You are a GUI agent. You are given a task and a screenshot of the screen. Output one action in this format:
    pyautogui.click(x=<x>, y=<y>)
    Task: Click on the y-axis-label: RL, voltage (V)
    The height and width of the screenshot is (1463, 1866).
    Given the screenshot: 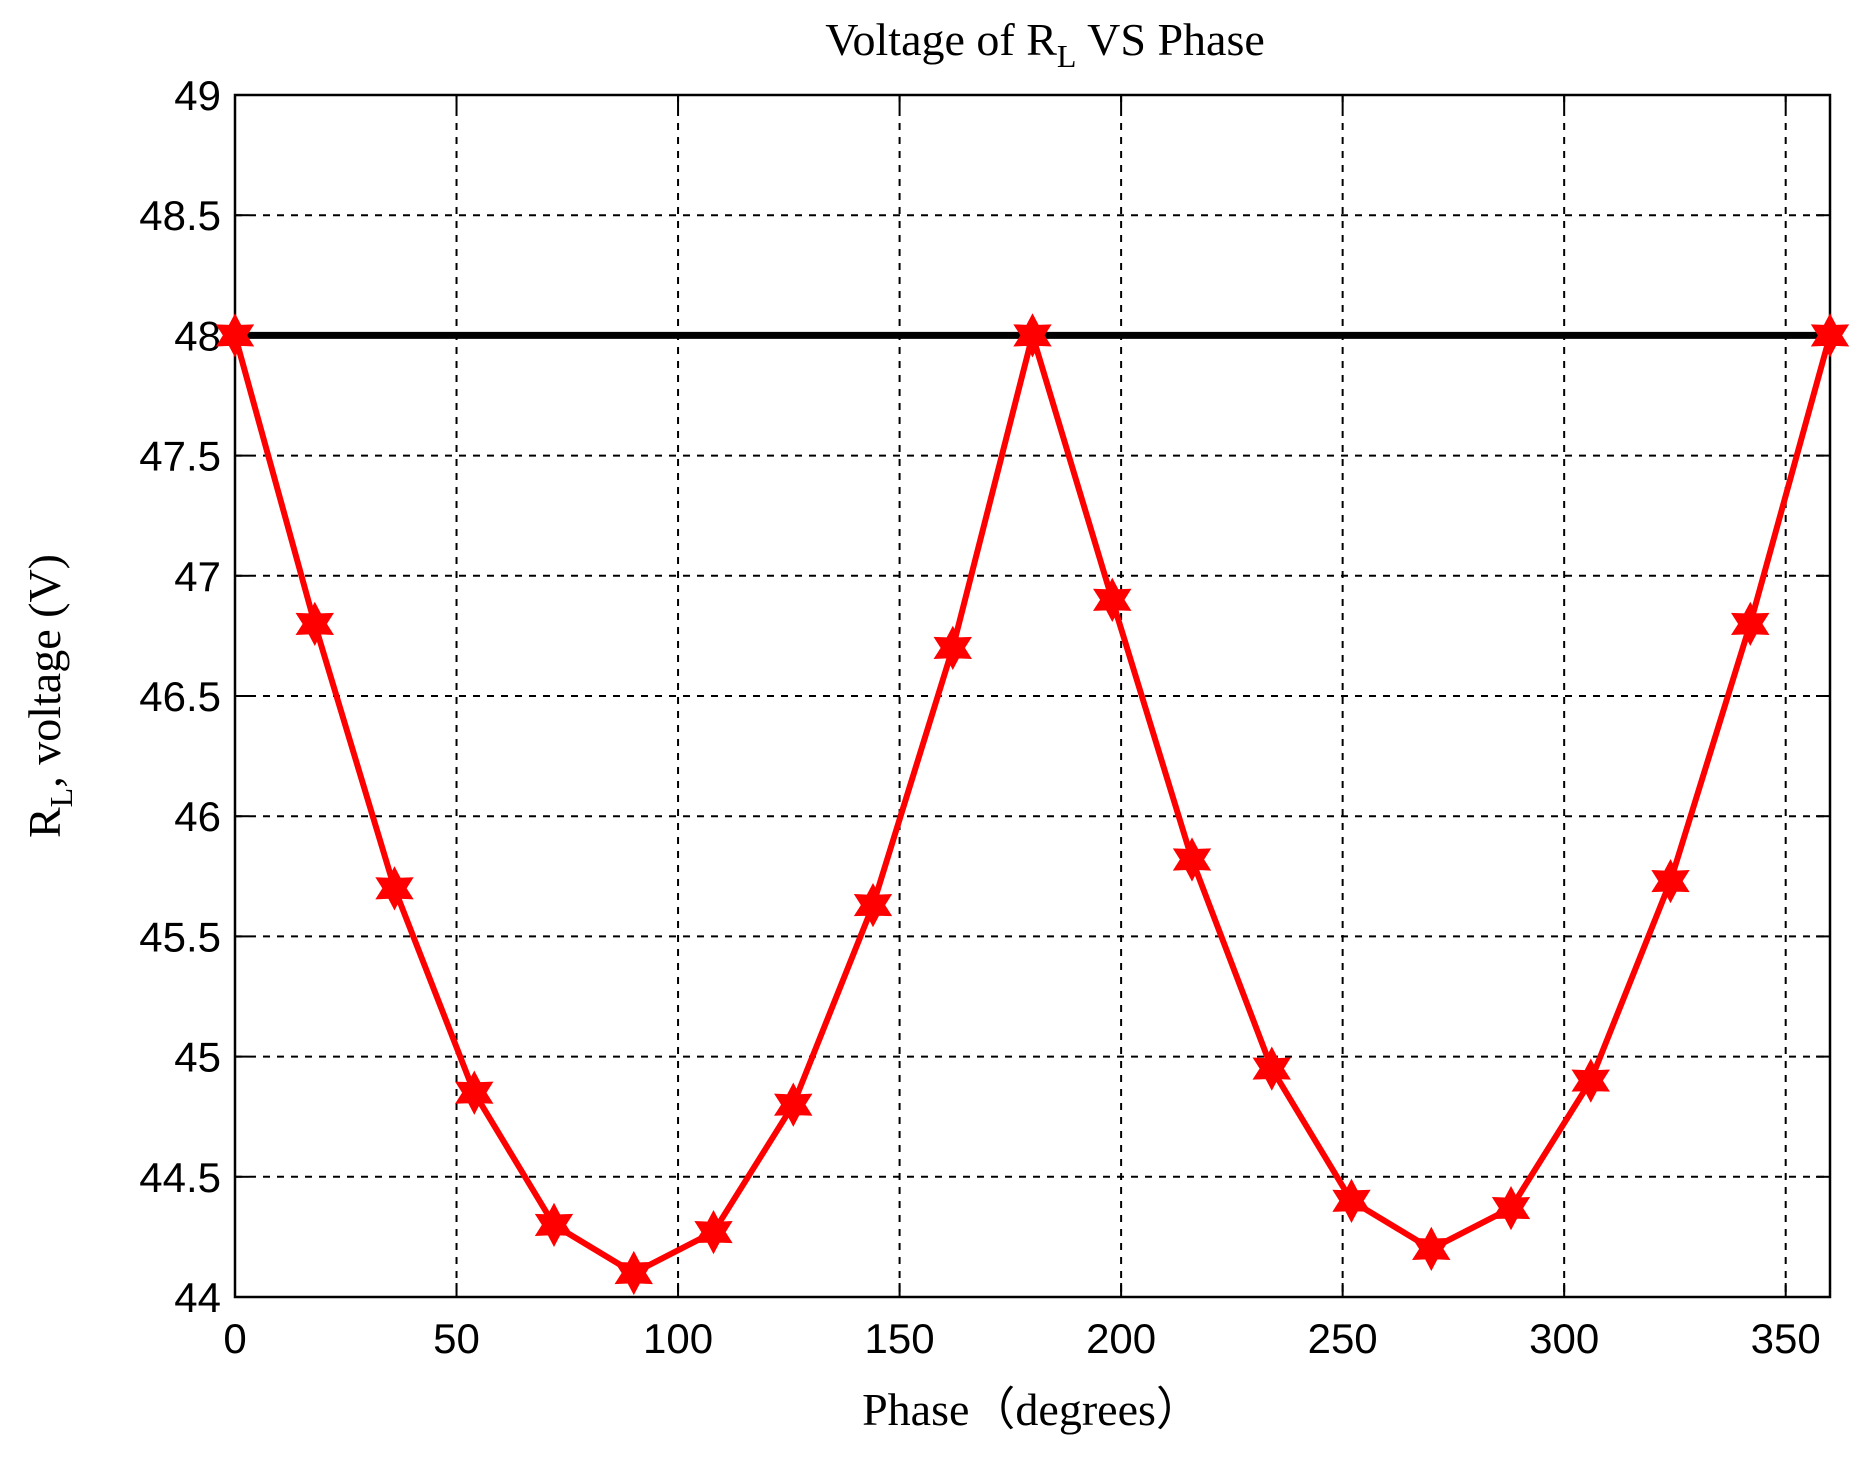 What is the action you would take?
    pyautogui.click(x=49, y=696)
    